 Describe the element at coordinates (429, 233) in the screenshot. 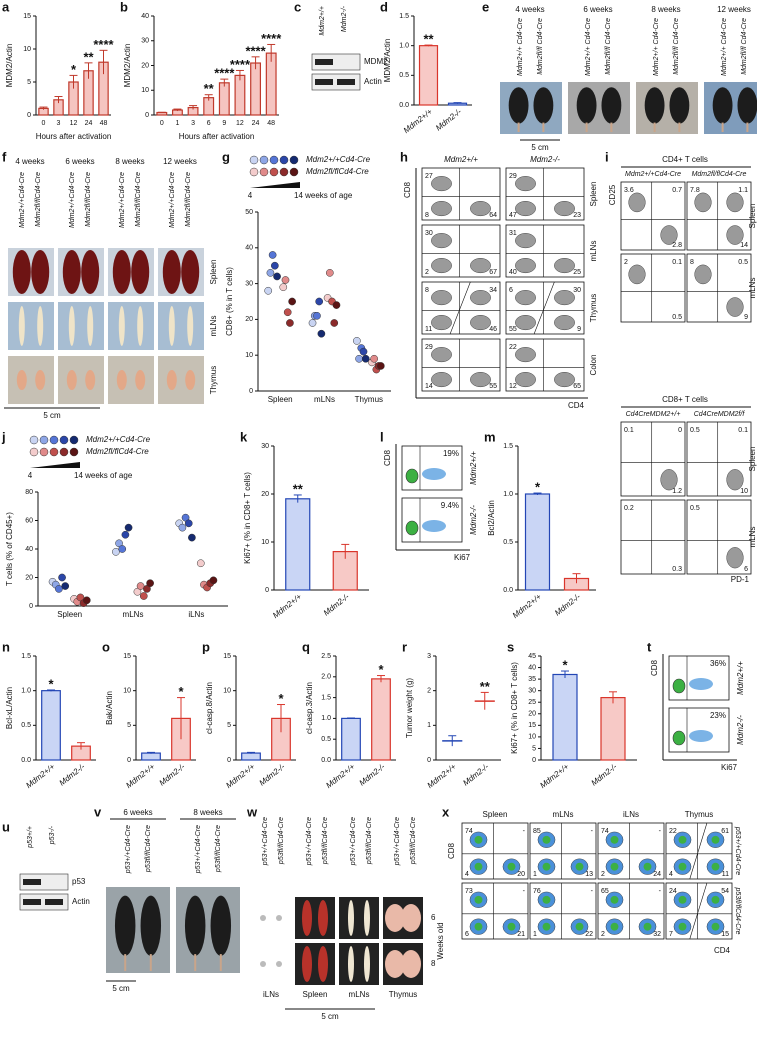

I see `quadrant-value: 30` at that location.